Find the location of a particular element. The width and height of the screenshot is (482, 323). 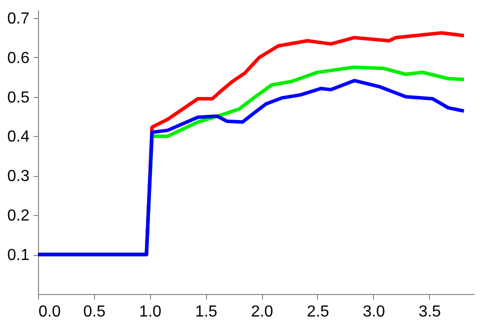

x-tick-label: 2.5 is located at coordinates (318, 312).